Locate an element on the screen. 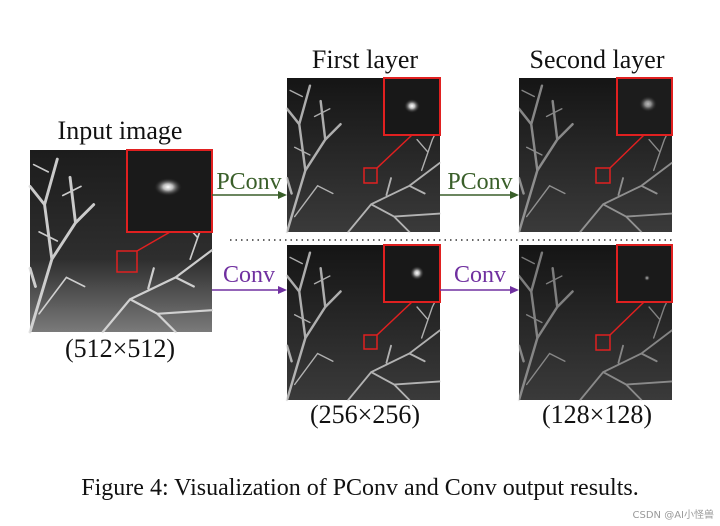 The height and width of the screenshot is (526, 720). column-title: First layer is located at coordinates (365, 59).